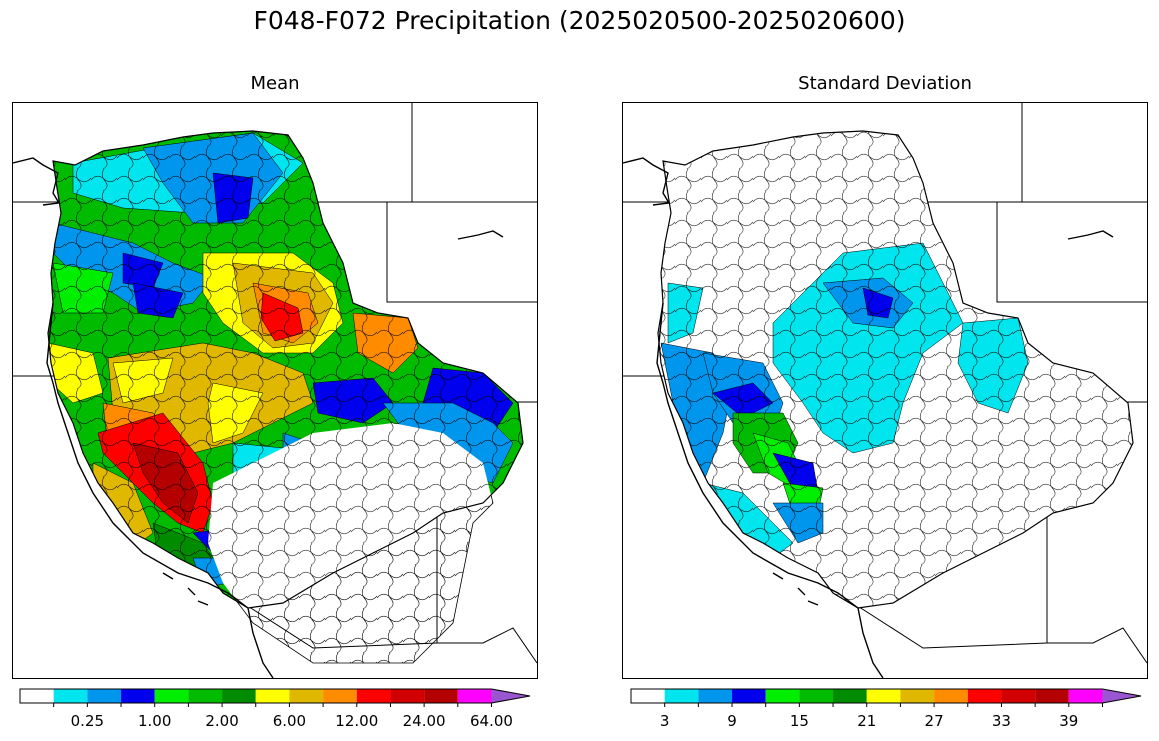  I want to click on mean-colorbar-tick-label: 1.00, so click(155, 721).